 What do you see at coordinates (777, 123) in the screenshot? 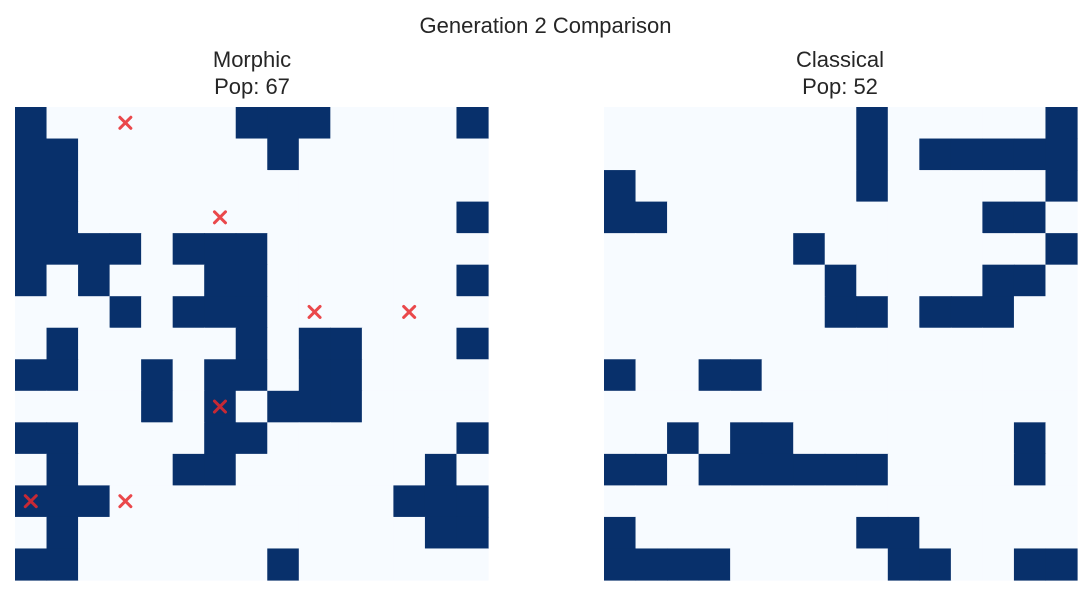
I see `classical-cell-r0-c5-dead` at bounding box center [777, 123].